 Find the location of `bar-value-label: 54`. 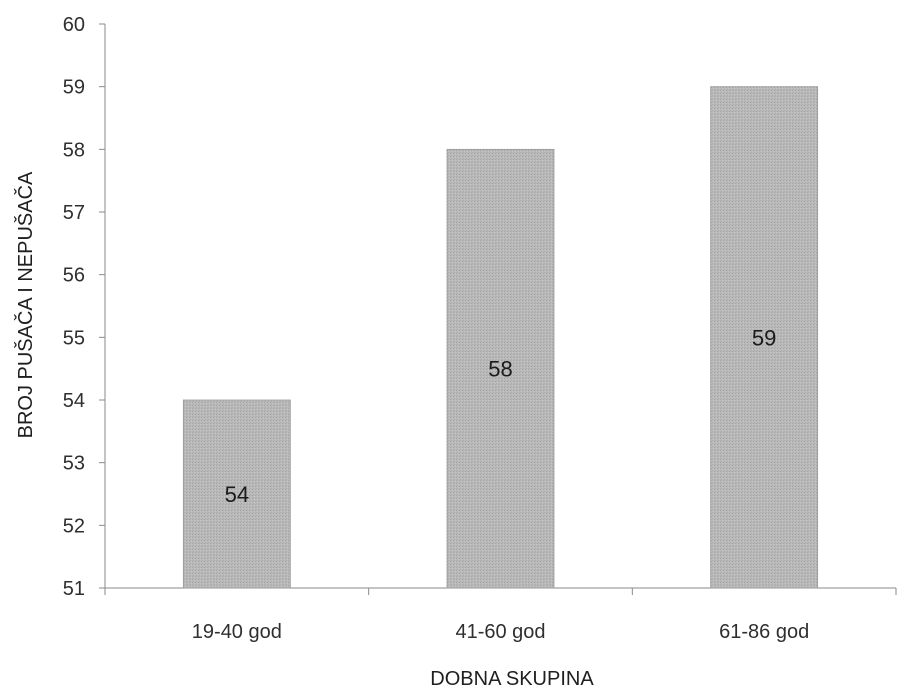

bar-value-label: 54 is located at coordinates (237, 494).